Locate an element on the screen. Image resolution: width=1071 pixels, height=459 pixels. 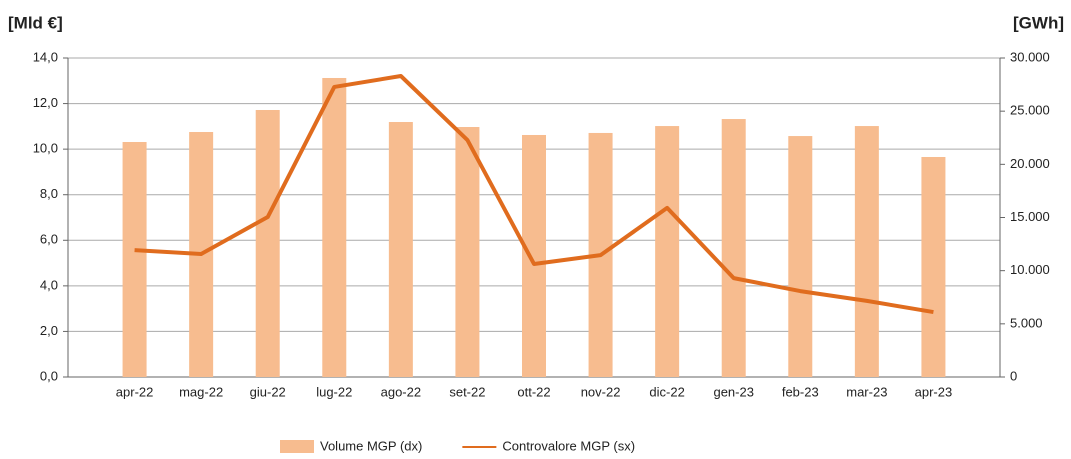
y2-tick-label: 20.000 is located at coordinates (1030, 163).